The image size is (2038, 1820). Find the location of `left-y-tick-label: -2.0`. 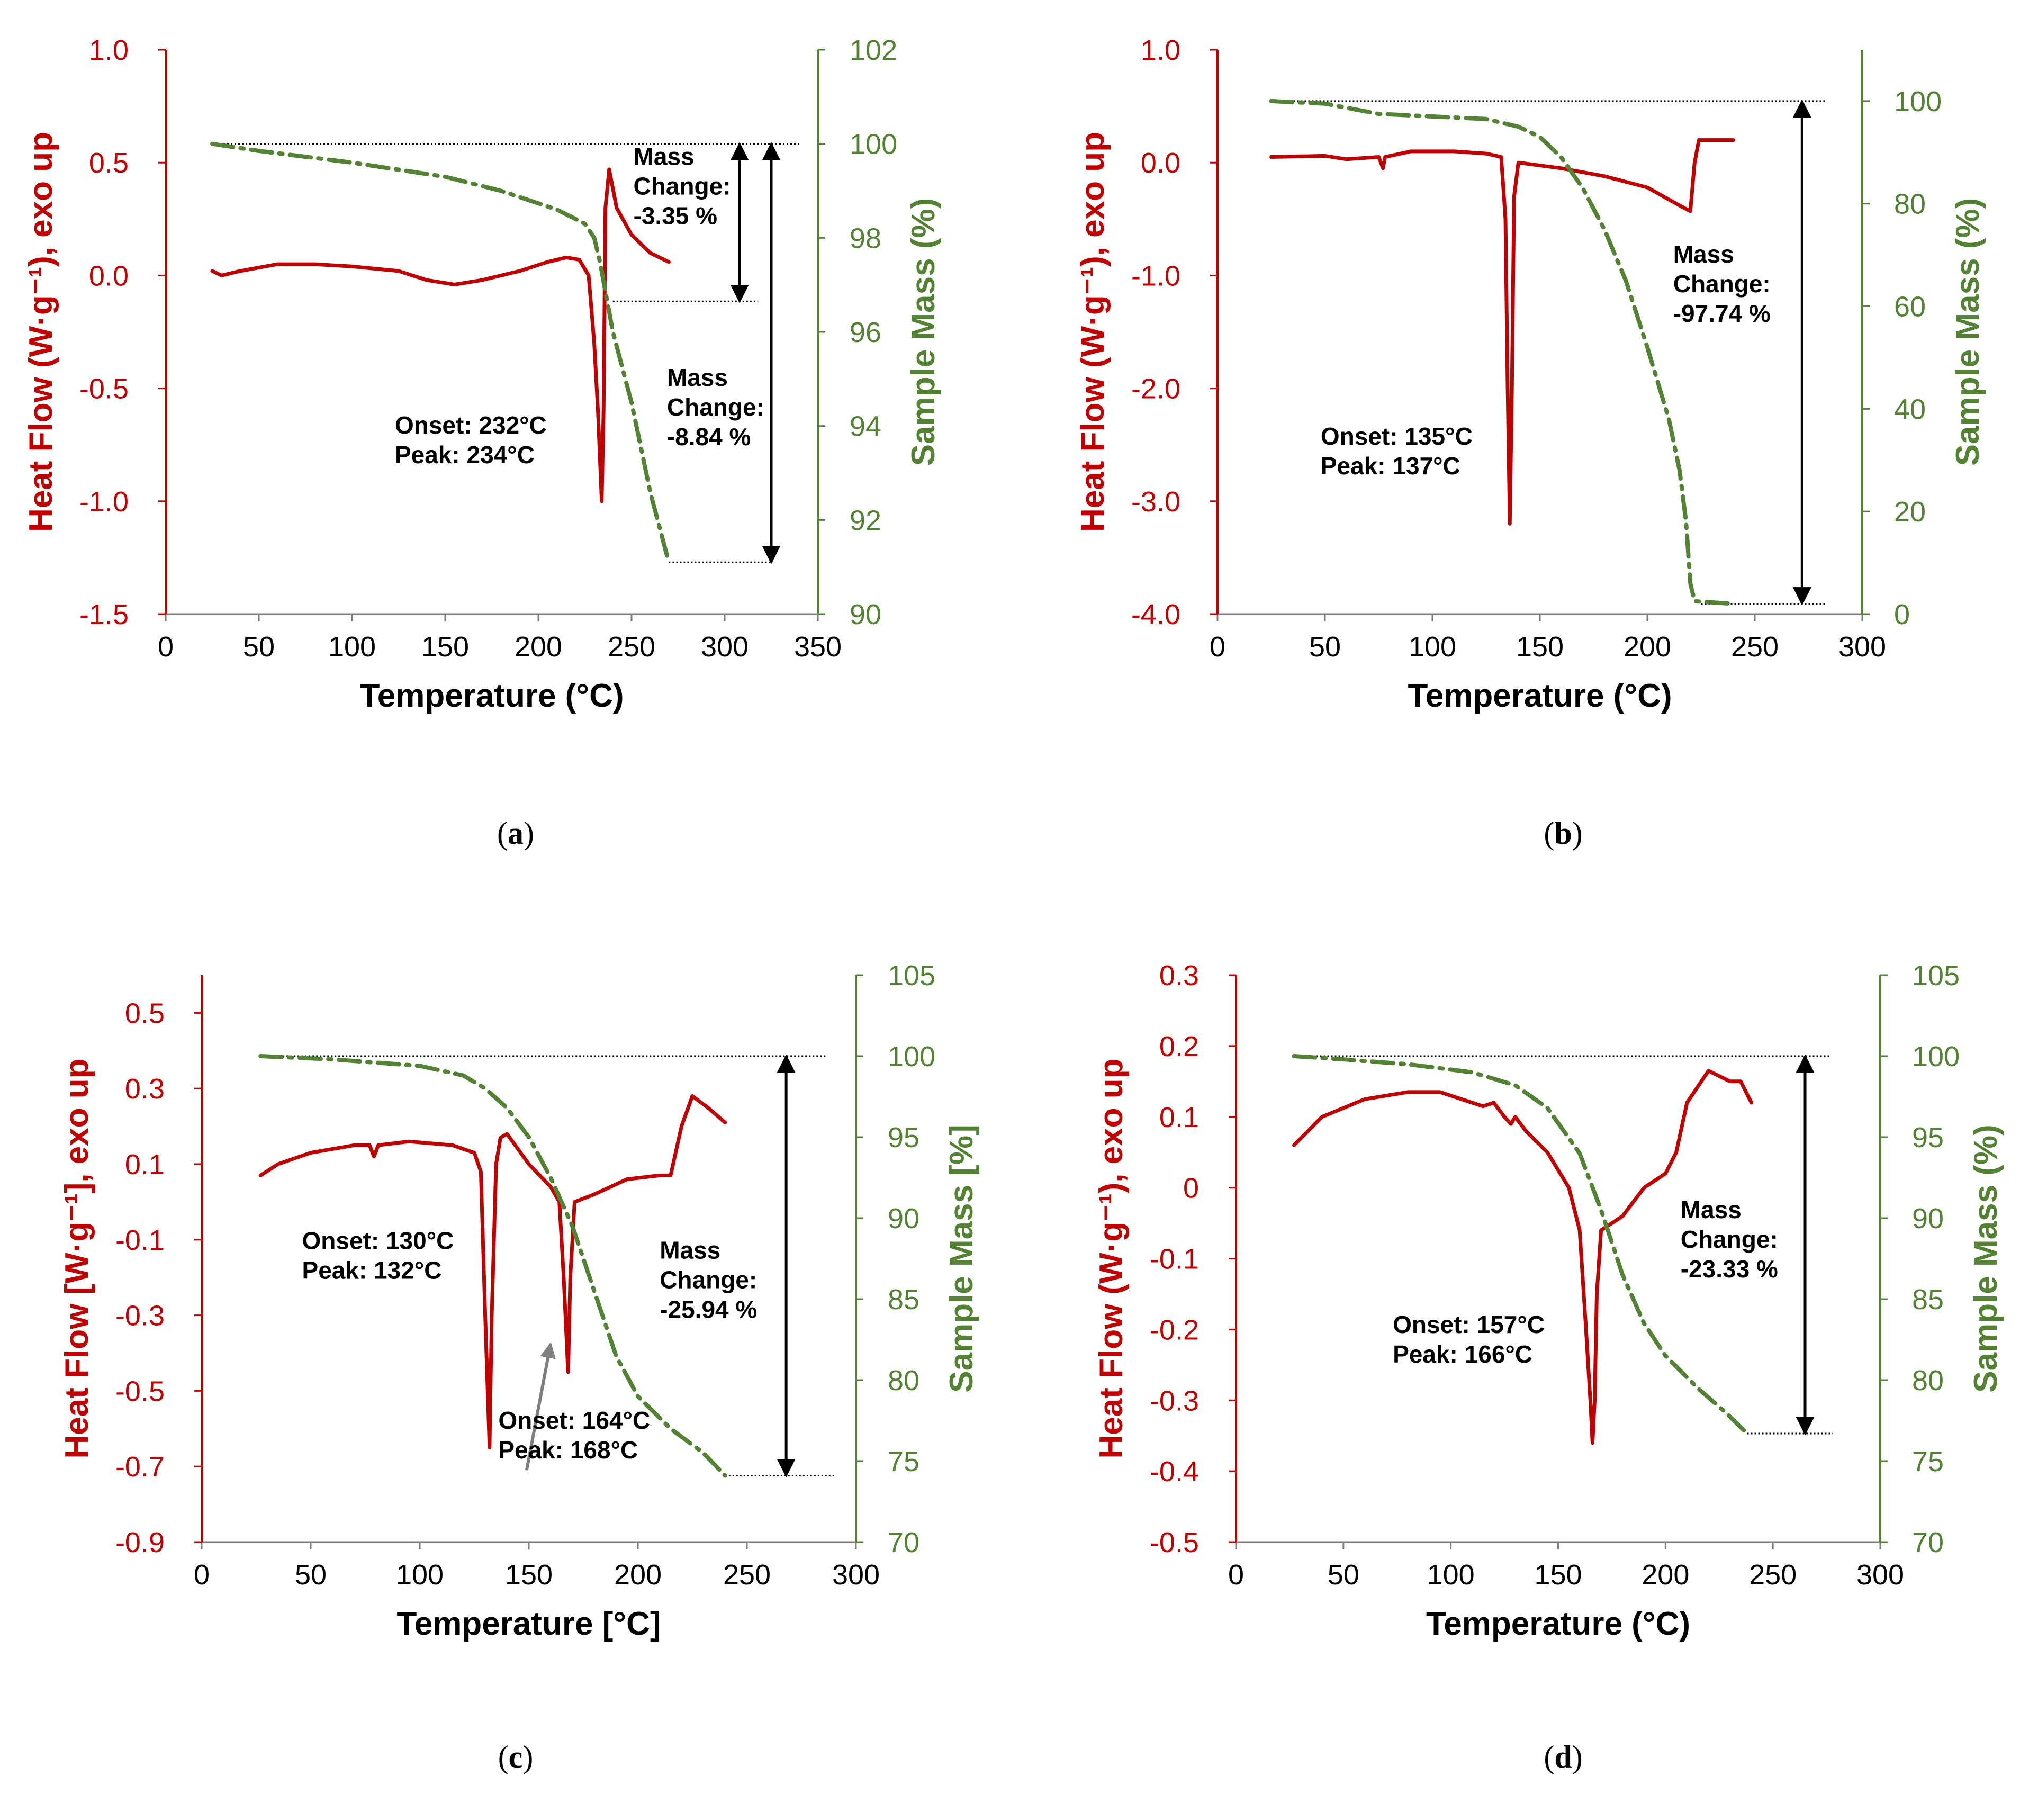

left-y-tick-label: -2.0 is located at coordinates (1155, 389).